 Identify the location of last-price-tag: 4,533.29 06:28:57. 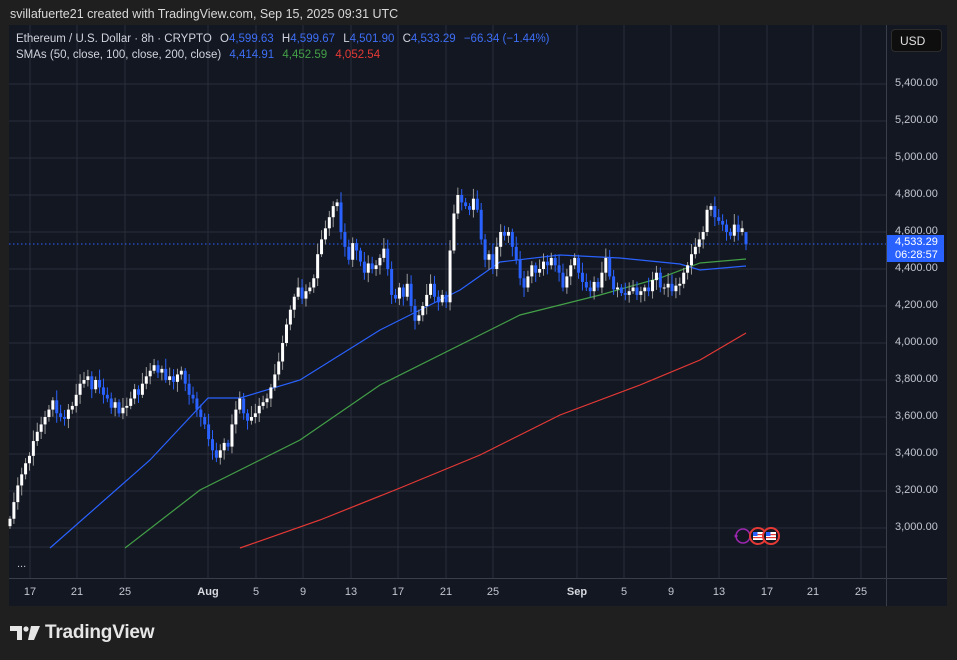
(915, 248).